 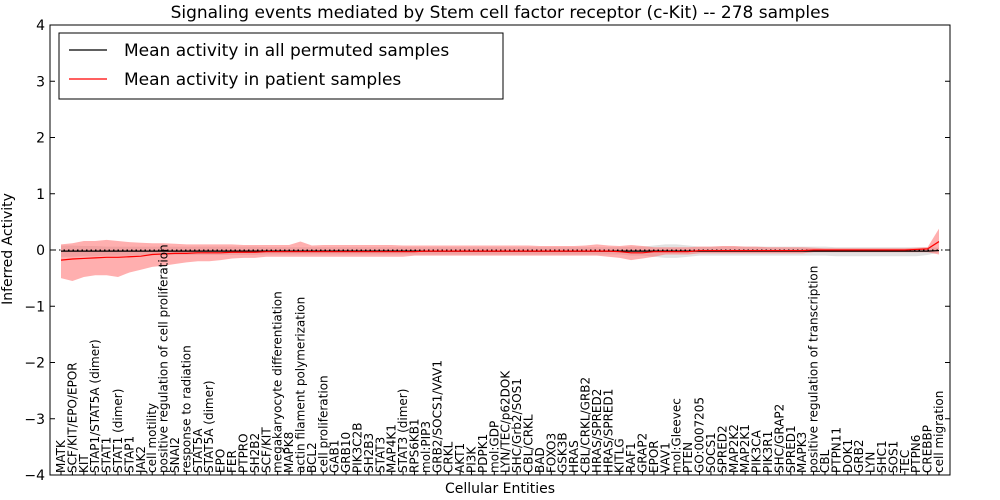 I want to click on band-patient, so click(x=500, y=254).